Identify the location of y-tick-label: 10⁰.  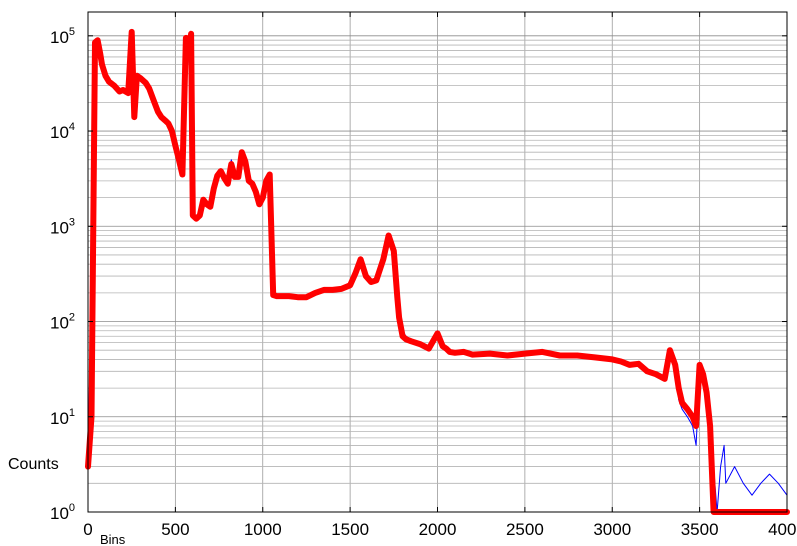
(62, 512).